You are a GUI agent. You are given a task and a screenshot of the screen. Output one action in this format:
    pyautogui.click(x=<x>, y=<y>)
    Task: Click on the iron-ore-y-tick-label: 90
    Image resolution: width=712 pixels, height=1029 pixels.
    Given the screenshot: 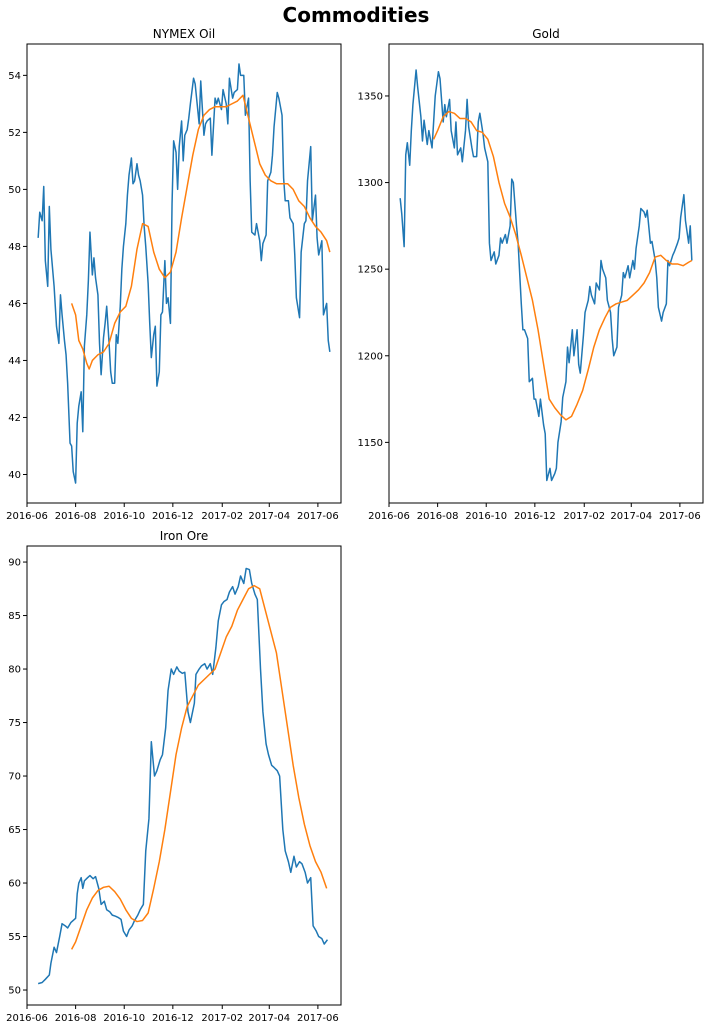 What is the action you would take?
    pyautogui.click(x=14, y=563)
    